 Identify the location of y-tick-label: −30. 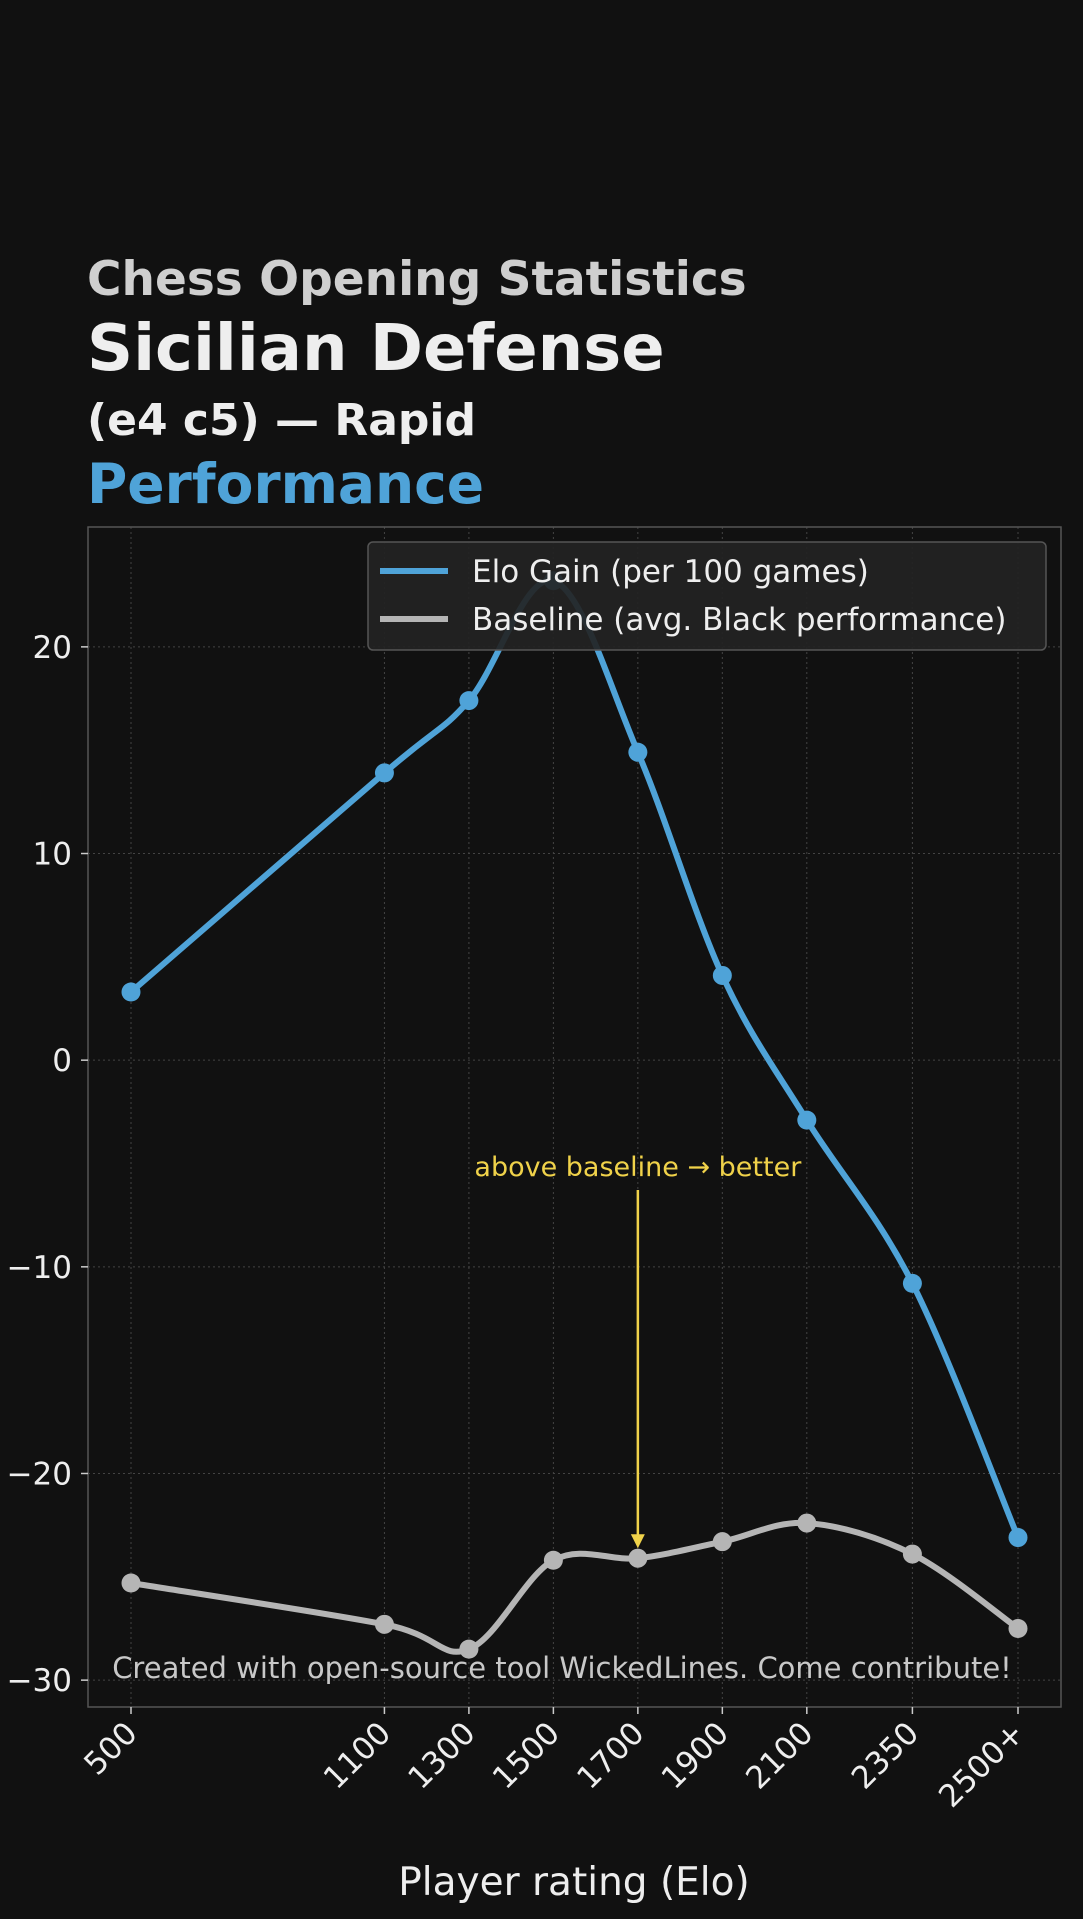
(39, 1681).